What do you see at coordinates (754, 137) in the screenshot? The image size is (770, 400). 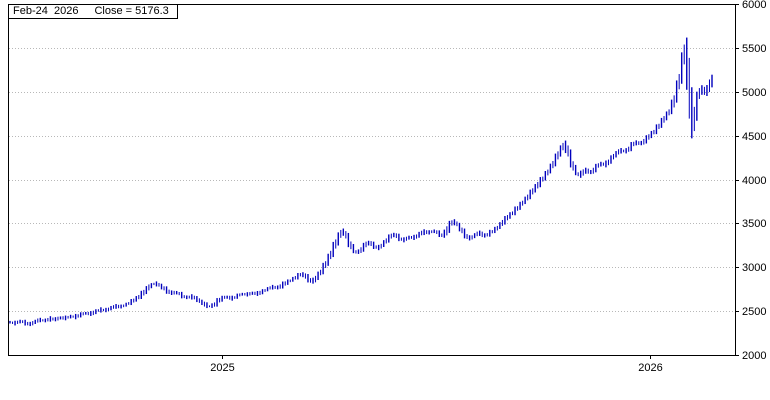 I see `y-axis-label: 4500` at bounding box center [754, 137].